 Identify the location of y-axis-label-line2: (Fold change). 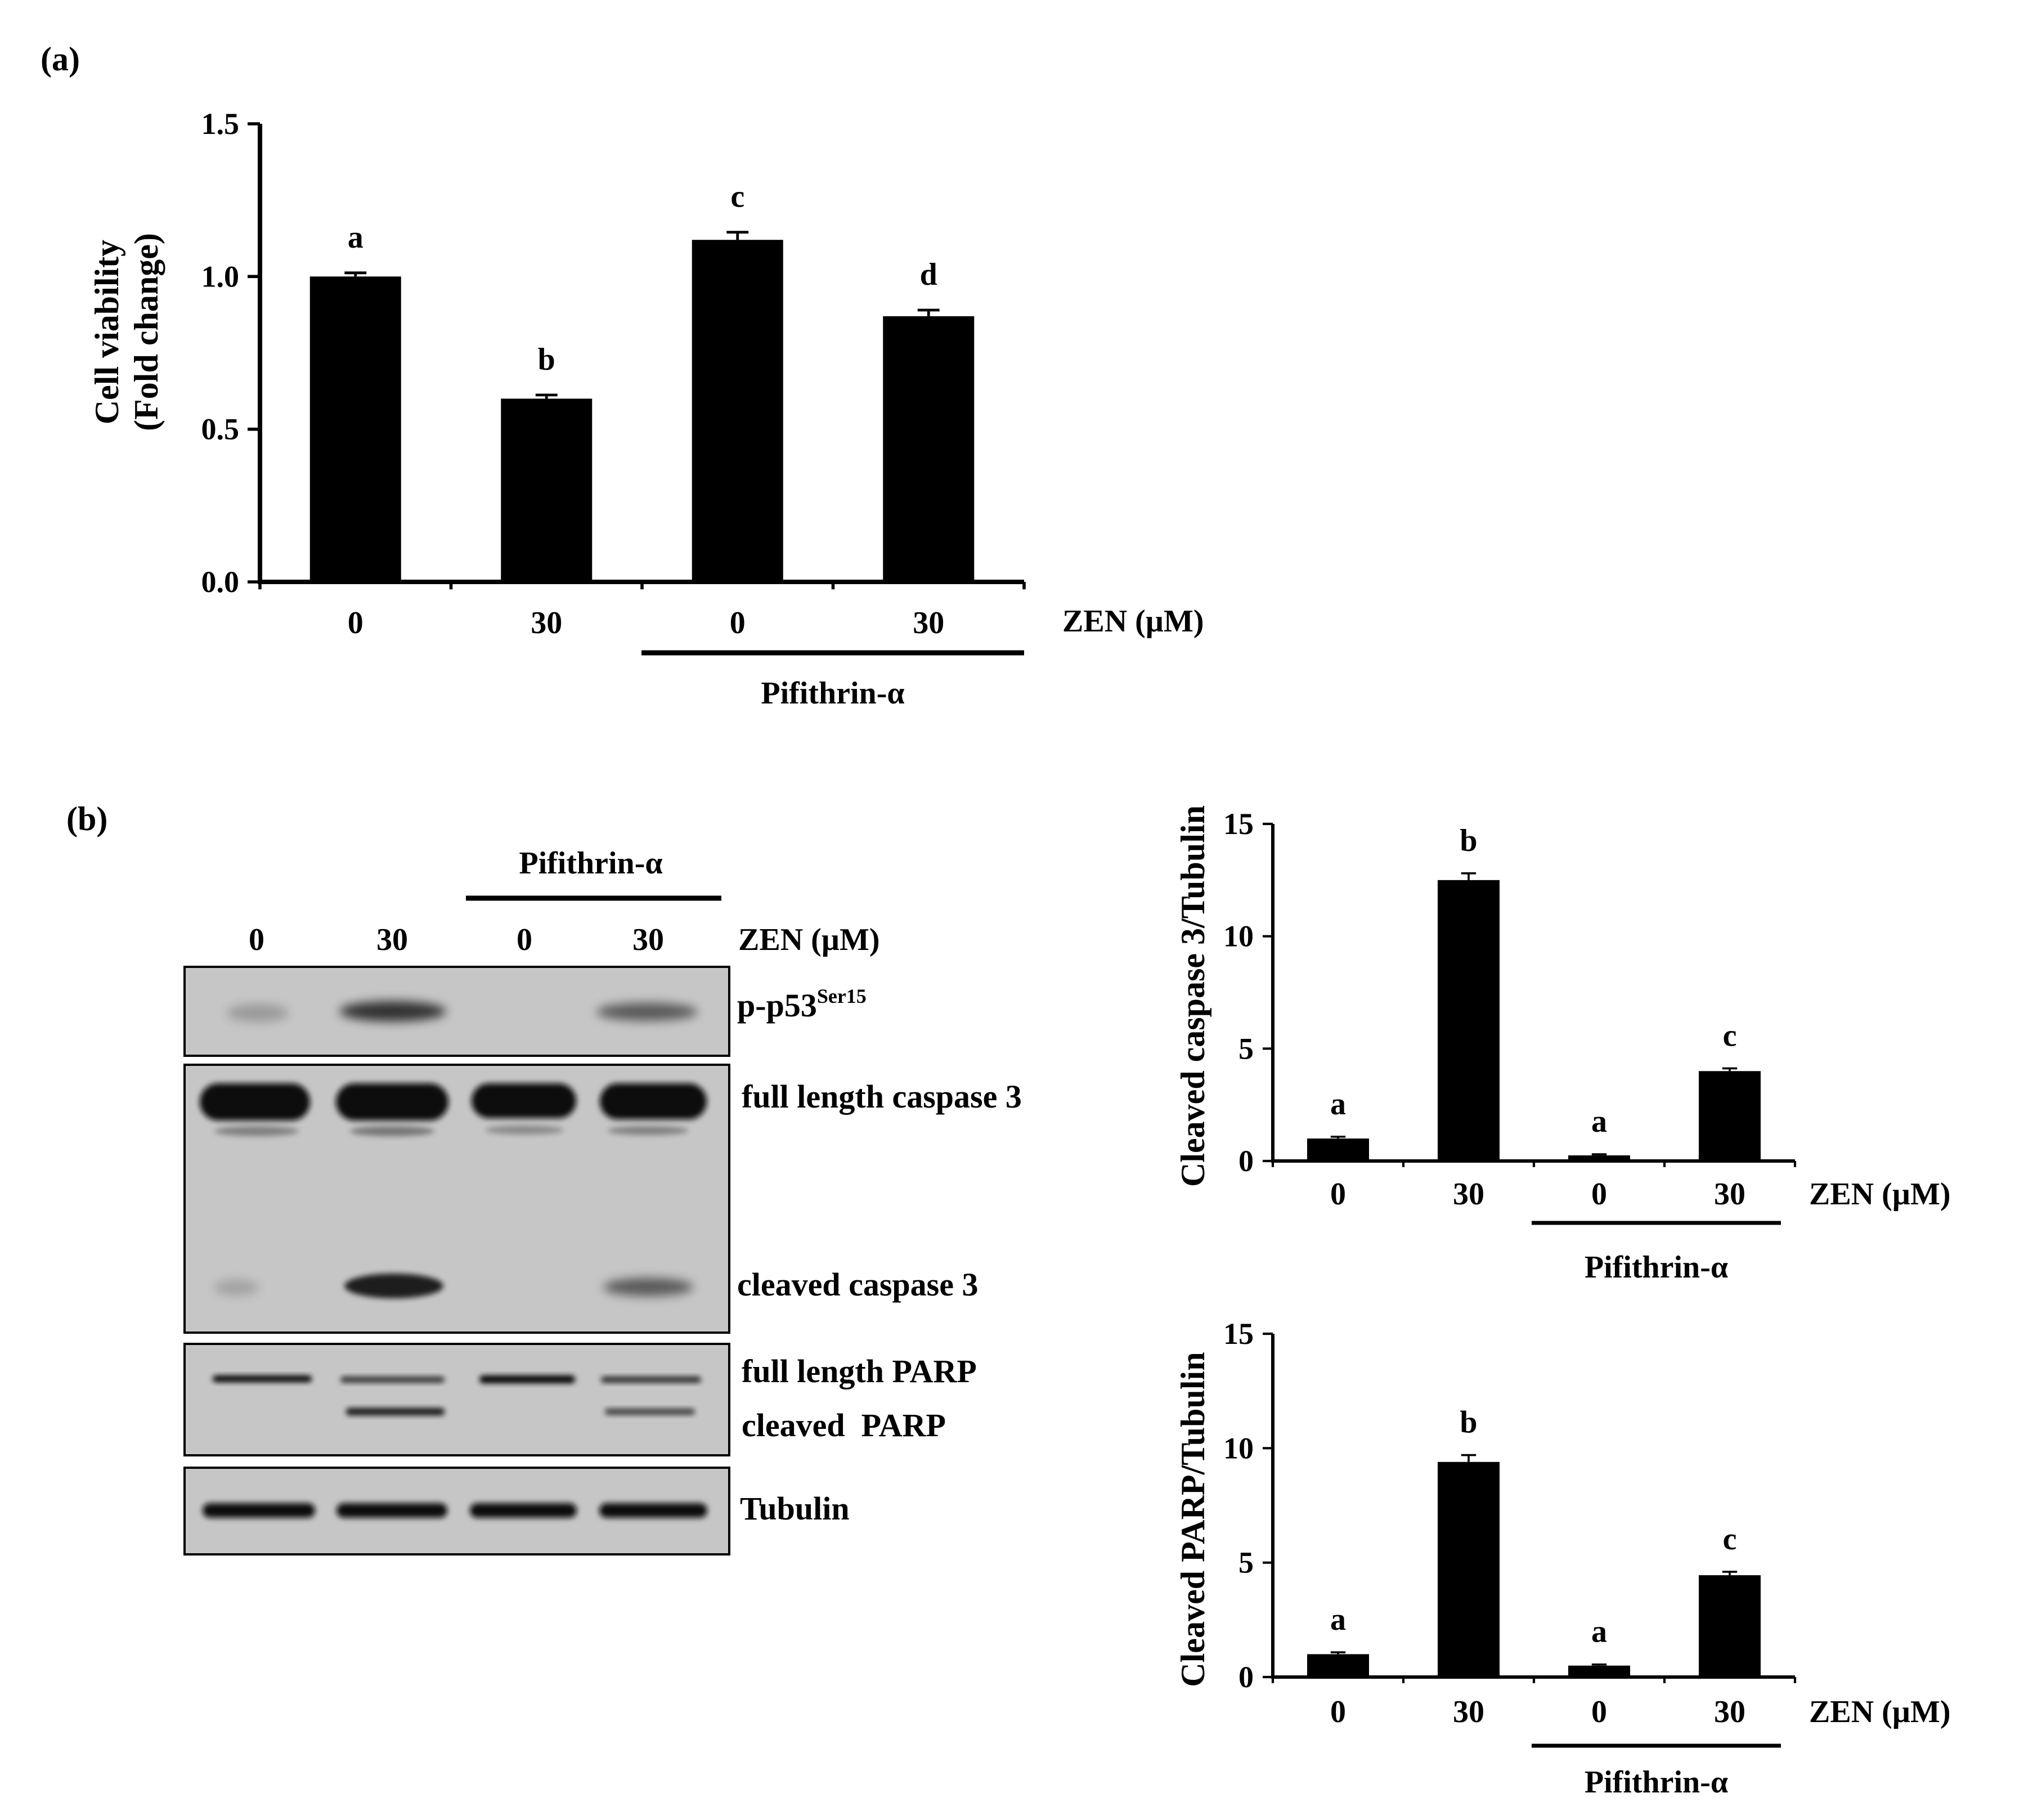
(146, 332).